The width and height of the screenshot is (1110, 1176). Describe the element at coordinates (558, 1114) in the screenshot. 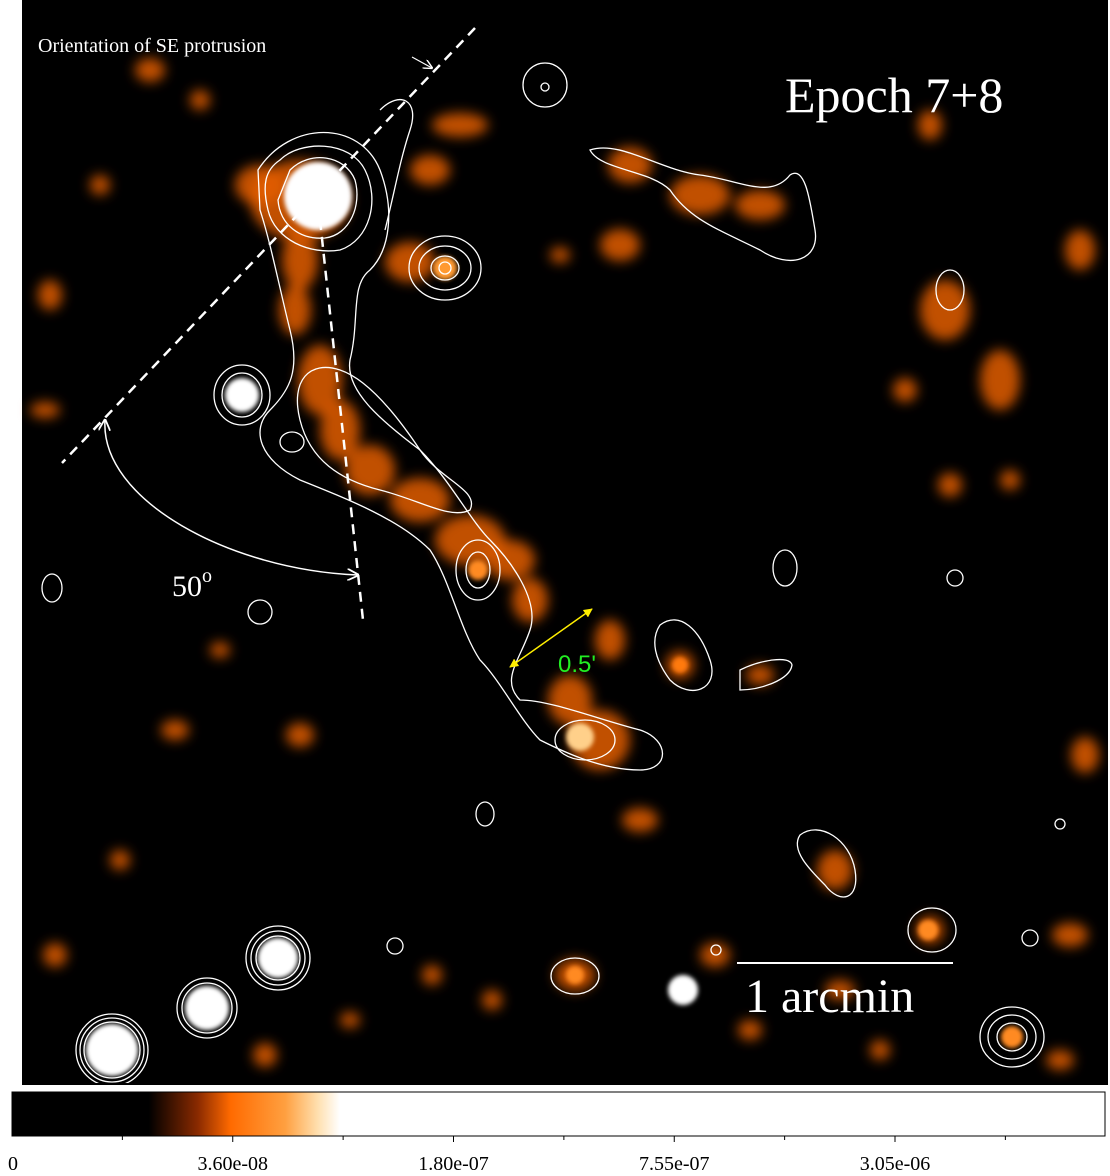

I see `colorbar` at that location.